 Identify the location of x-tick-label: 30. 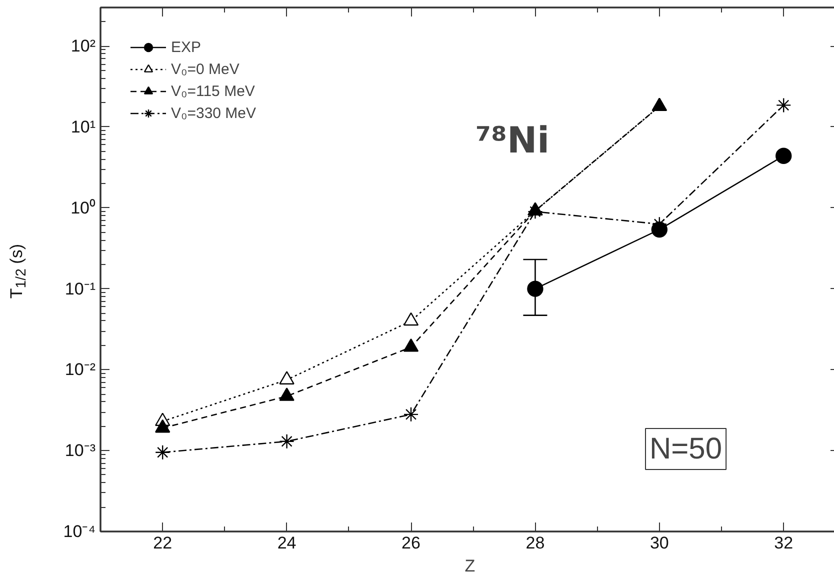
(659, 543).